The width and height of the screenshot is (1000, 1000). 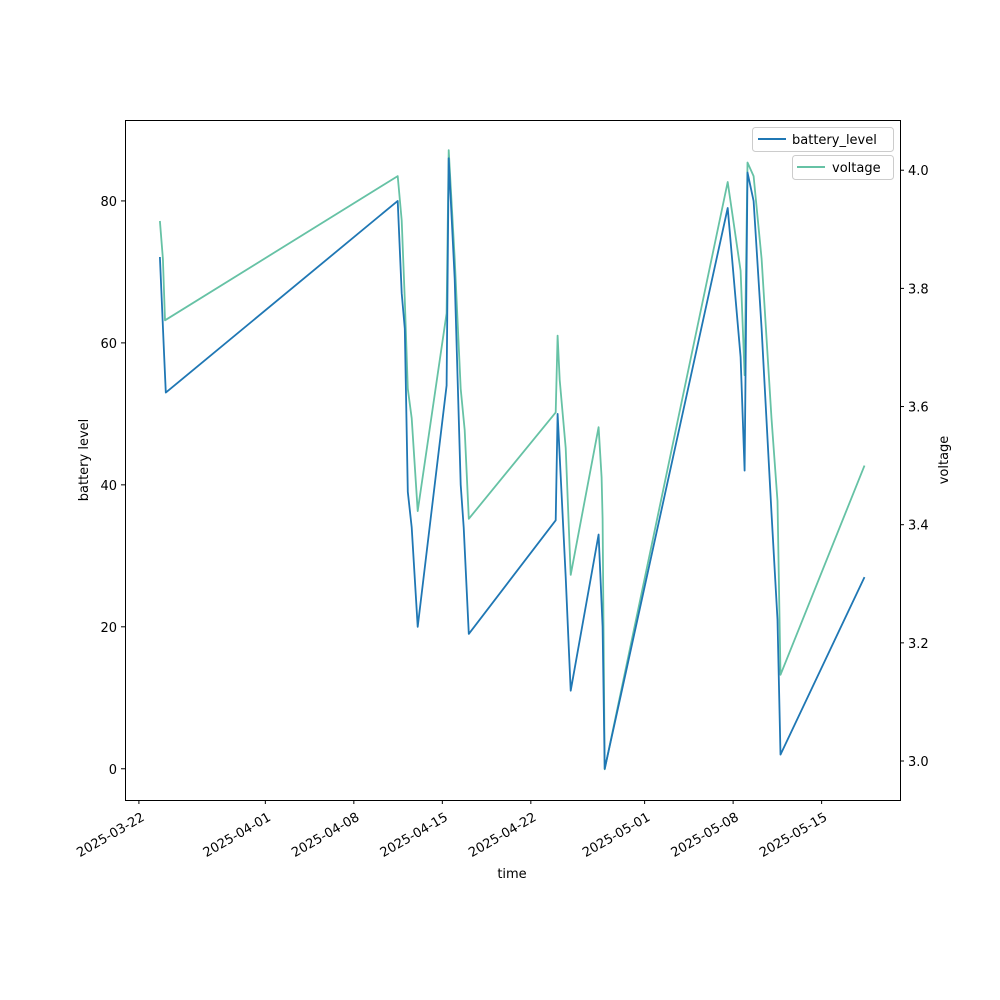 I want to click on legend-voltage: voltage, so click(x=843, y=167).